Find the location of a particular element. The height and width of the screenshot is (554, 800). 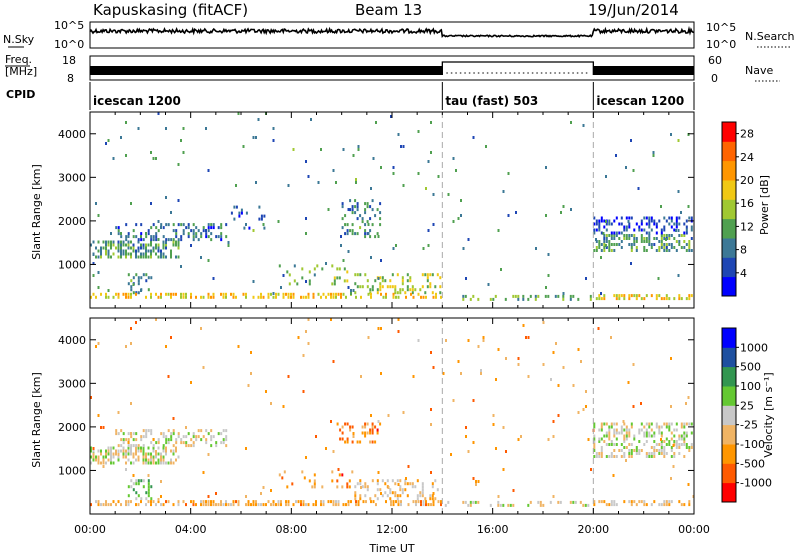

date-title: 19/Jun/2014 is located at coordinates (633, 10).